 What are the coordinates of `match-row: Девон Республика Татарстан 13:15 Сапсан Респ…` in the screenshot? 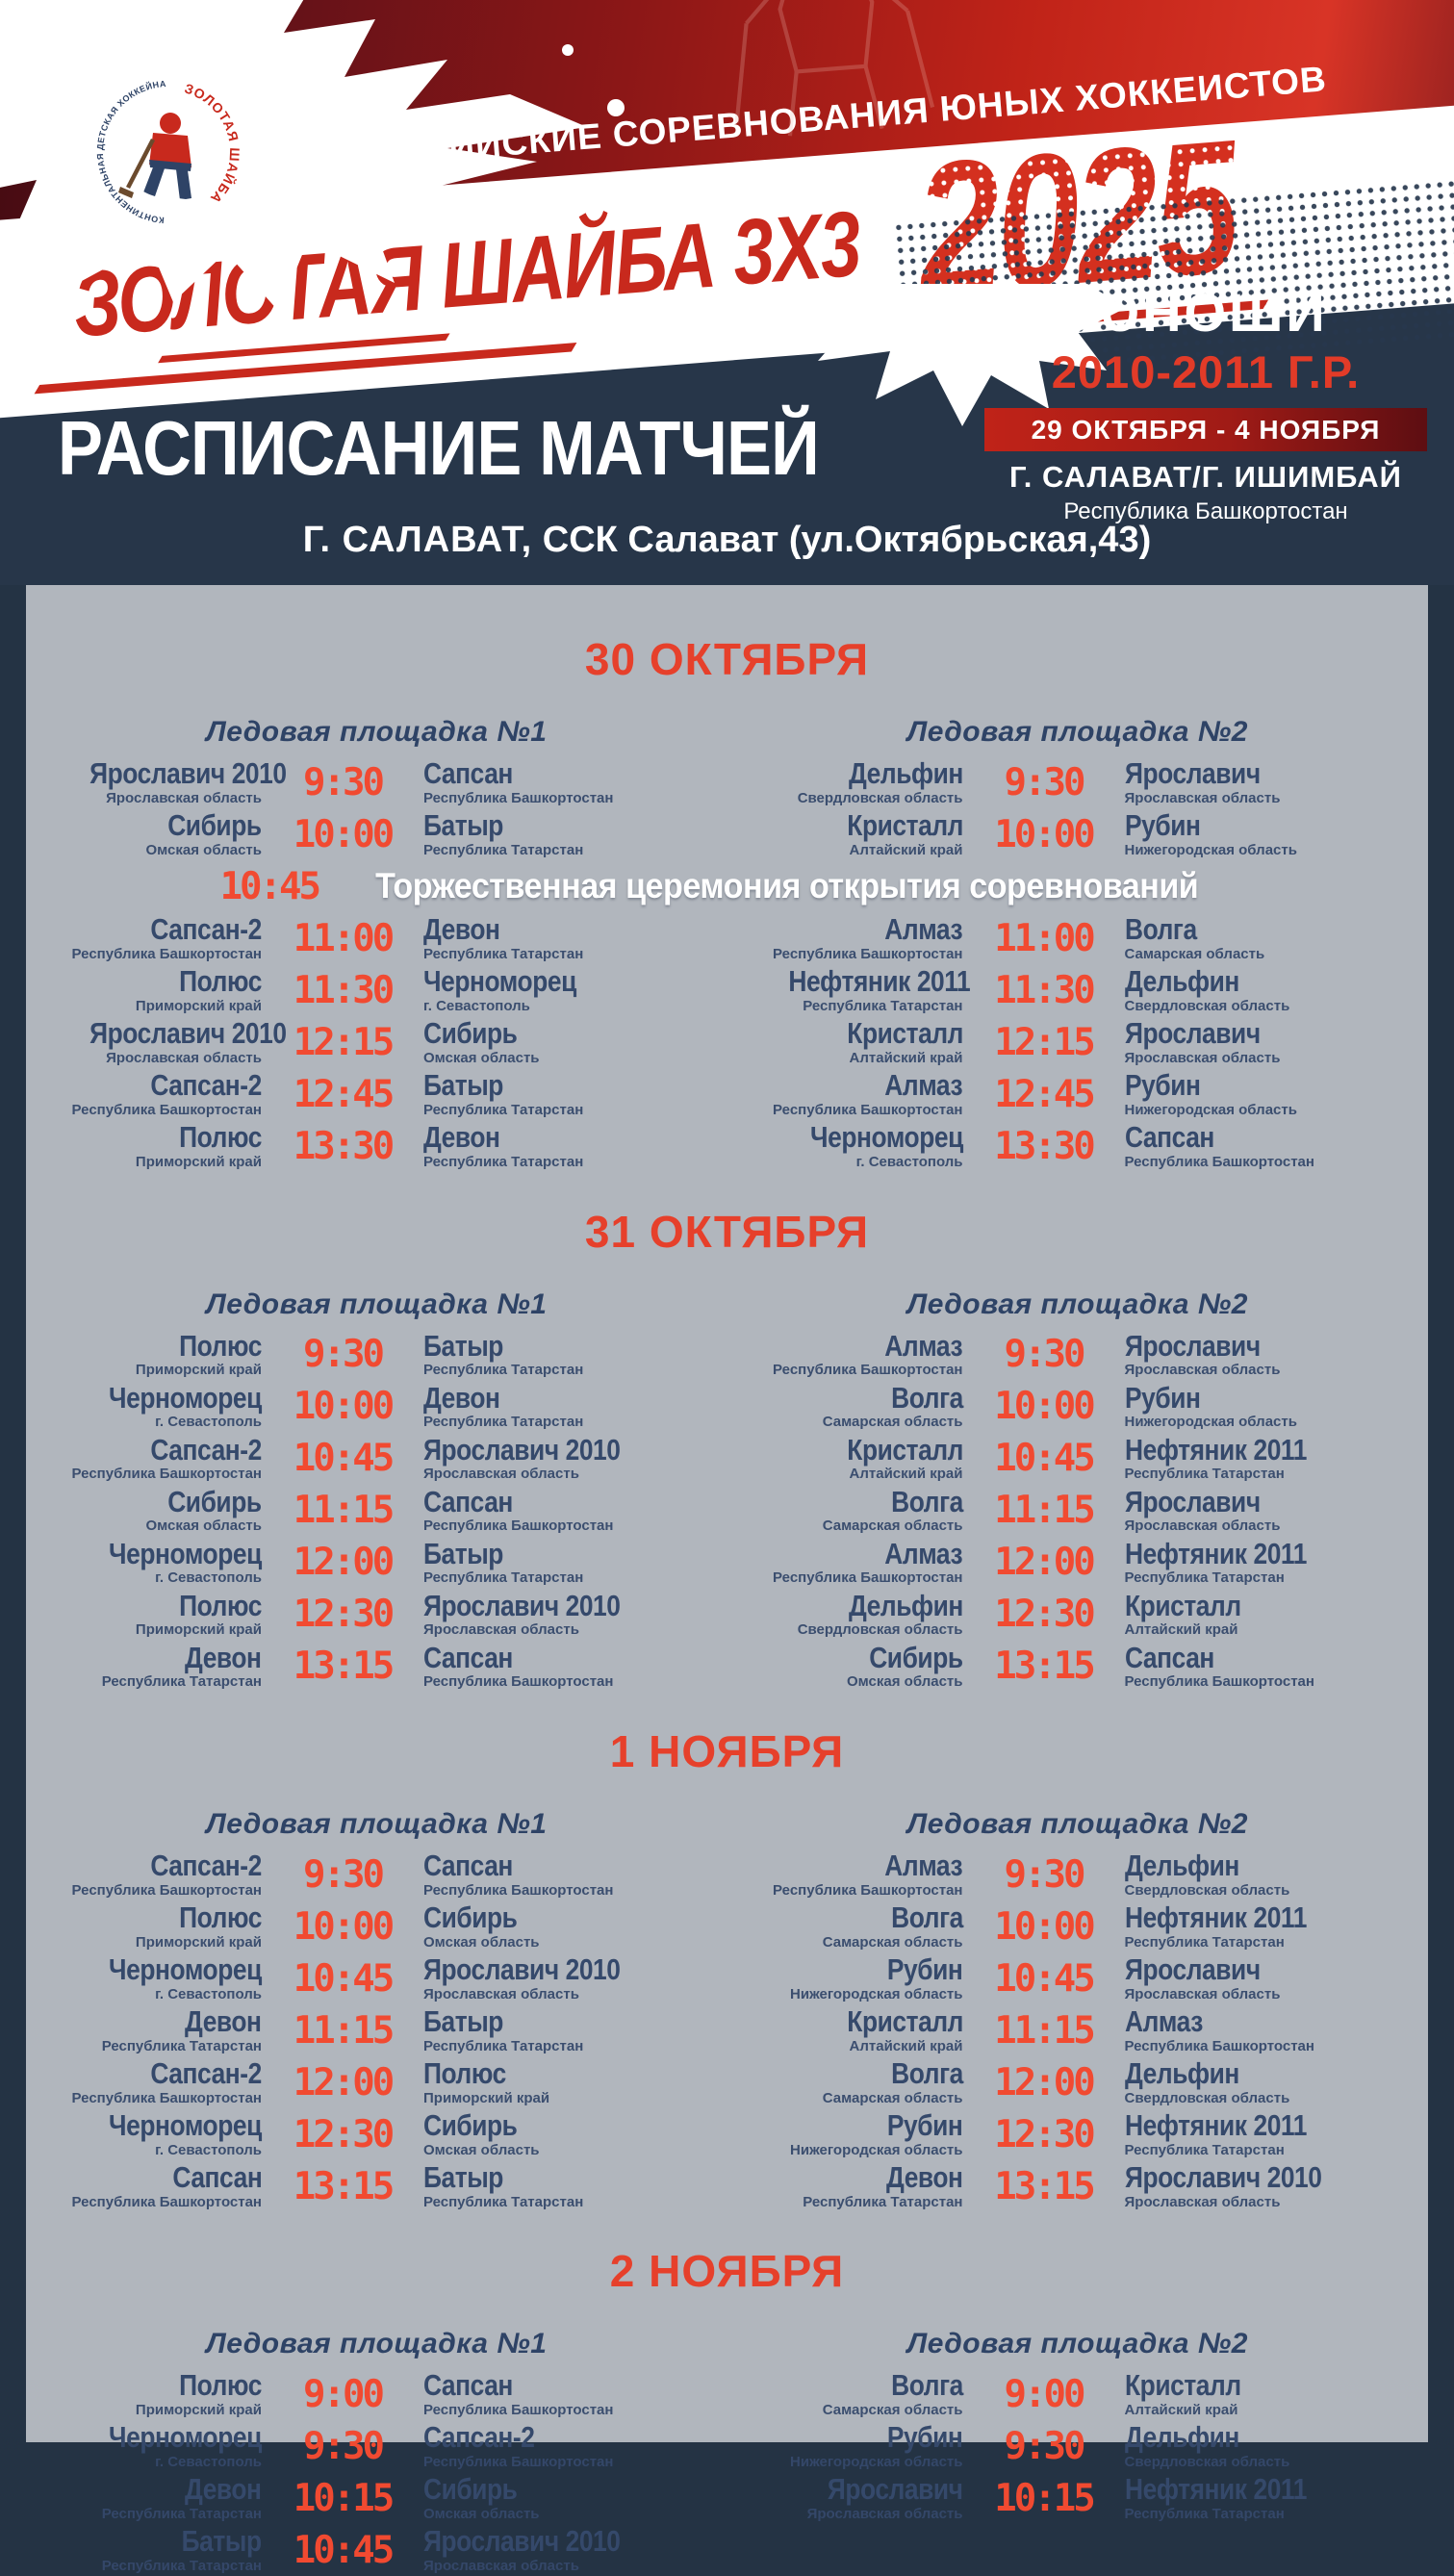 It's located at (727, 1667).